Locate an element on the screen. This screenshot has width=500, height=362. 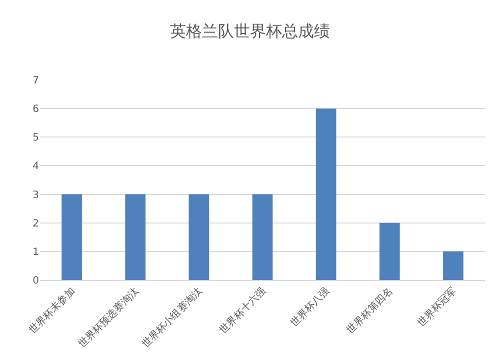
y-tick-label: 5 is located at coordinates (35, 138).